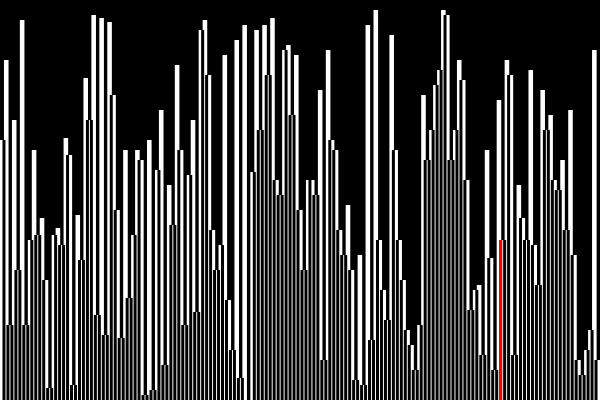 This screenshot has width=600, height=400. Describe the element at coordinates (501, 320) in the screenshot. I see `red-marker` at that location.